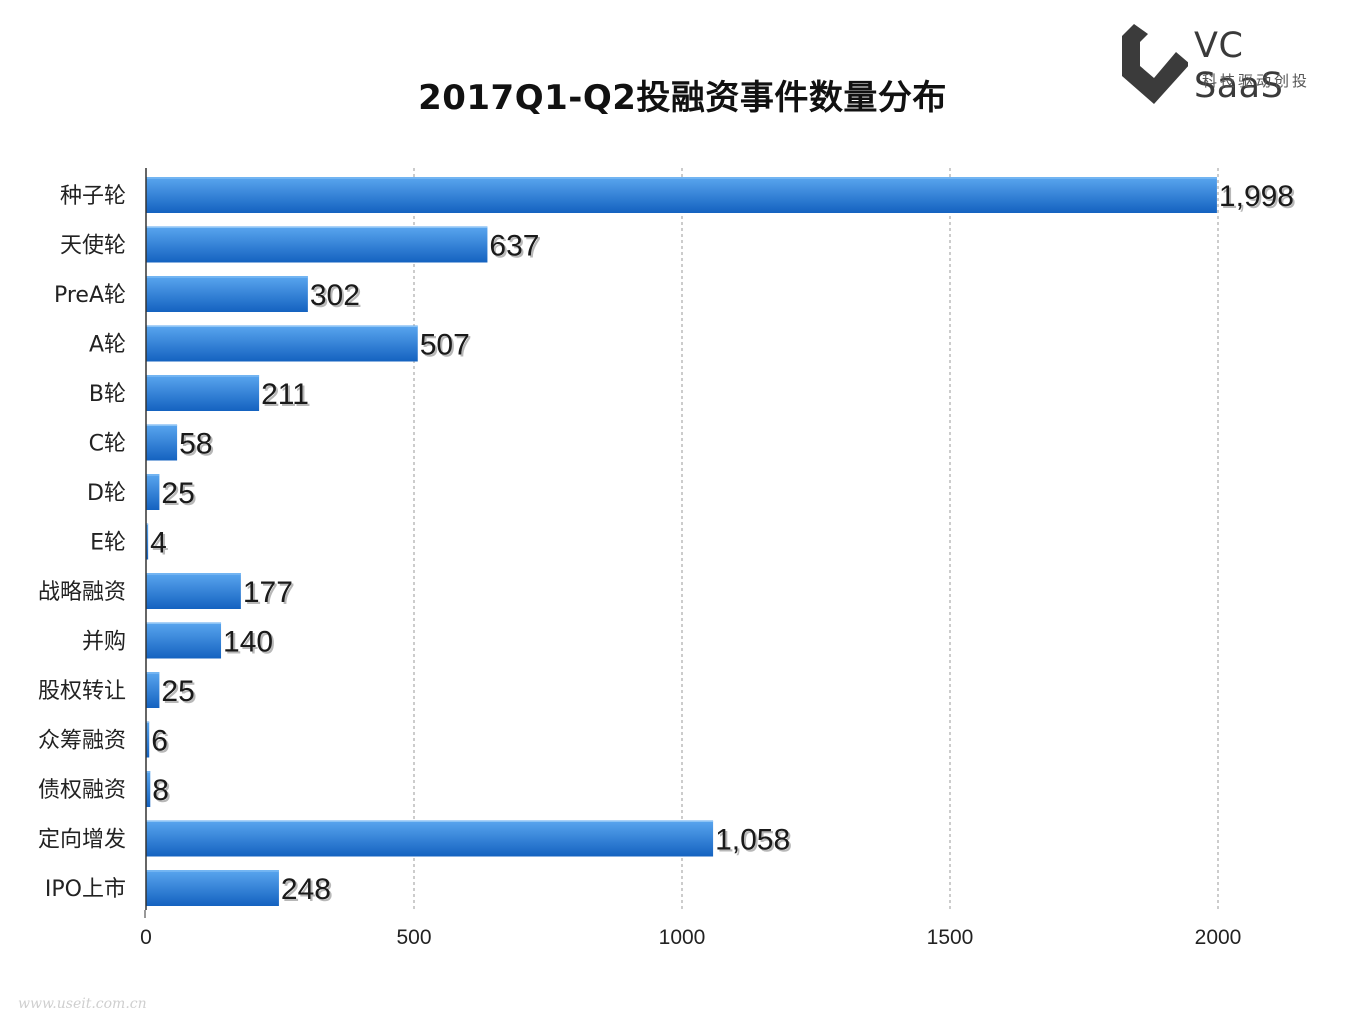 The width and height of the screenshot is (1365, 1024). What do you see at coordinates (82, 1004) in the screenshot?
I see `watermark: www.useit.com.cn` at bounding box center [82, 1004].